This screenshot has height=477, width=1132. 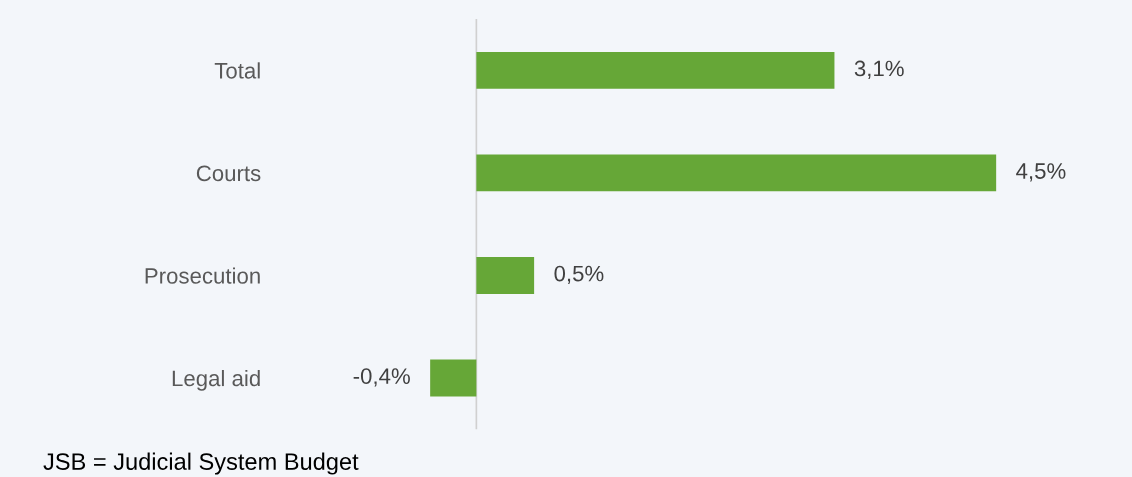 What do you see at coordinates (1041, 172) in the screenshot?
I see `data-label: 4,5%` at bounding box center [1041, 172].